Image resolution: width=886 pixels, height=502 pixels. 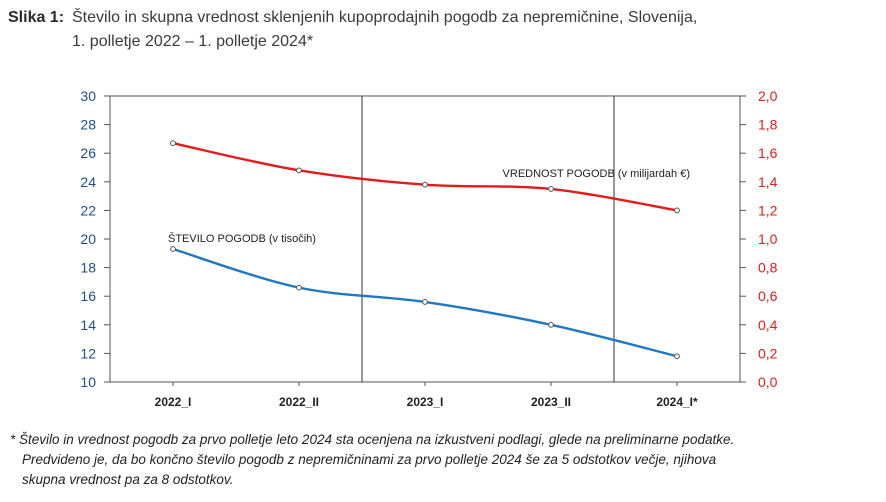 What do you see at coordinates (768, 239) in the screenshot?
I see `right-tick-label: 1,0` at bounding box center [768, 239].